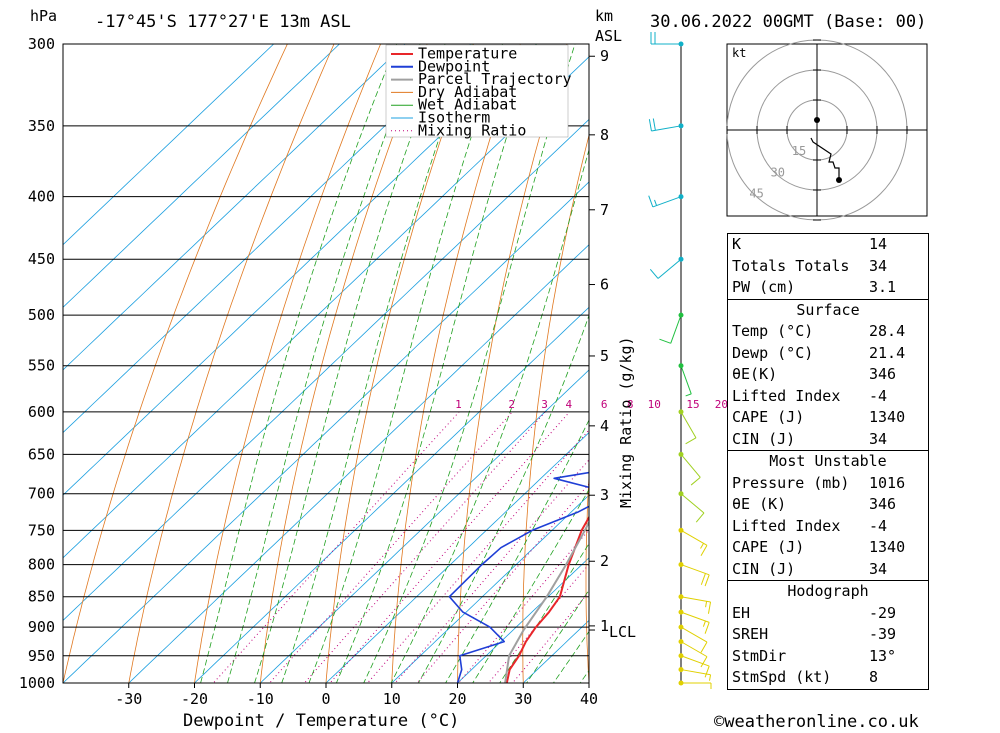  Describe the element at coordinates (817, 120) in the screenshot. I see `hodograph-storm-dot` at that location.